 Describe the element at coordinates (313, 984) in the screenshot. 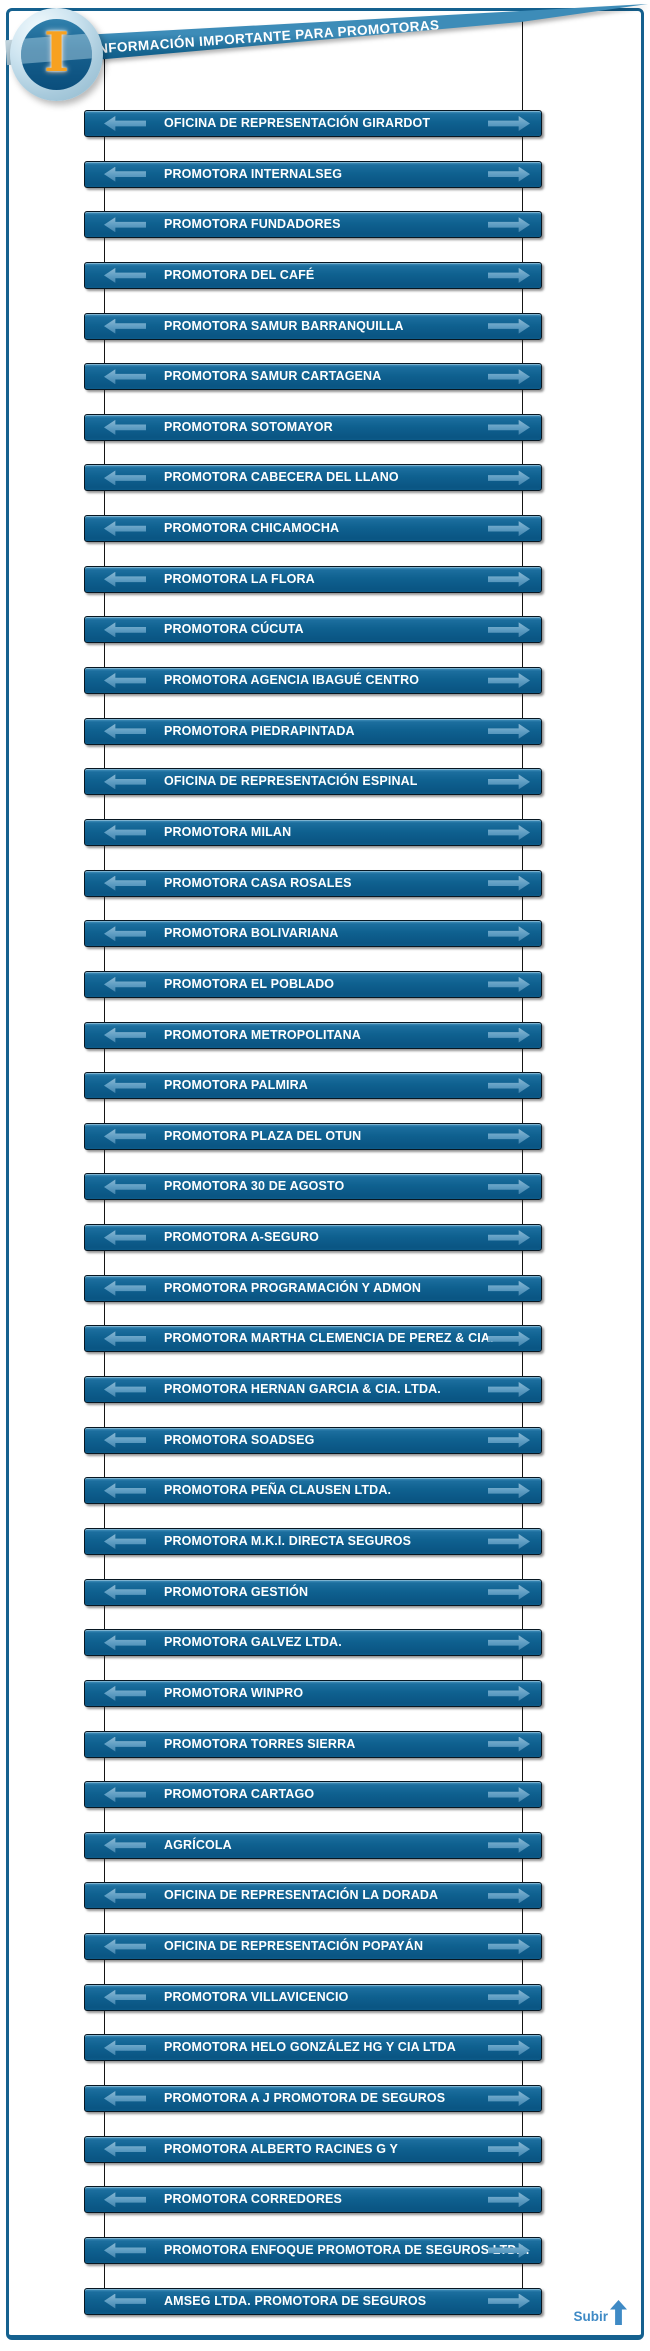

I see `promotora-bar: PROMOTORA EL POBLADO` at that location.